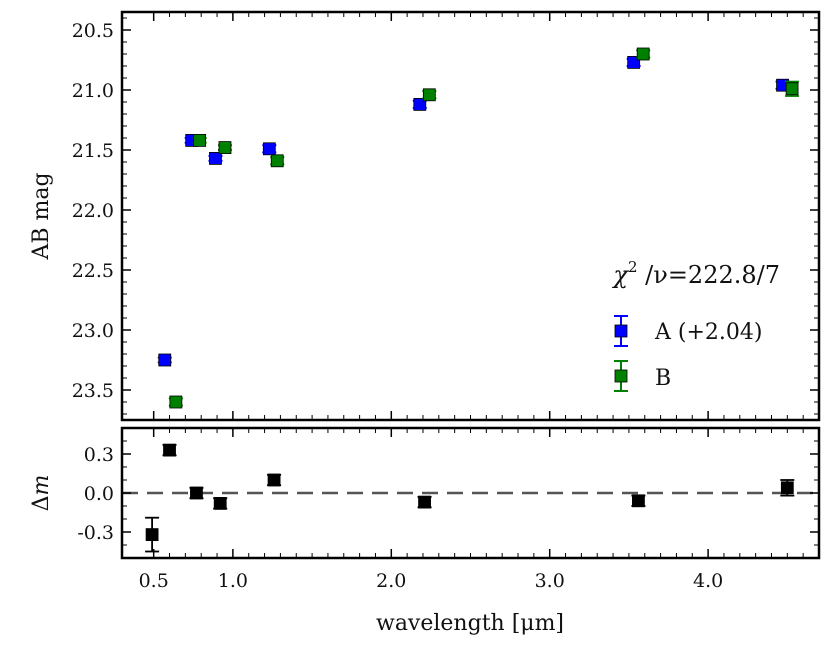 The image size is (830, 650). What do you see at coordinates (391, 581) in the screenshot?
I see `xtick-label: 2.0` at bounding box center [391, 581].